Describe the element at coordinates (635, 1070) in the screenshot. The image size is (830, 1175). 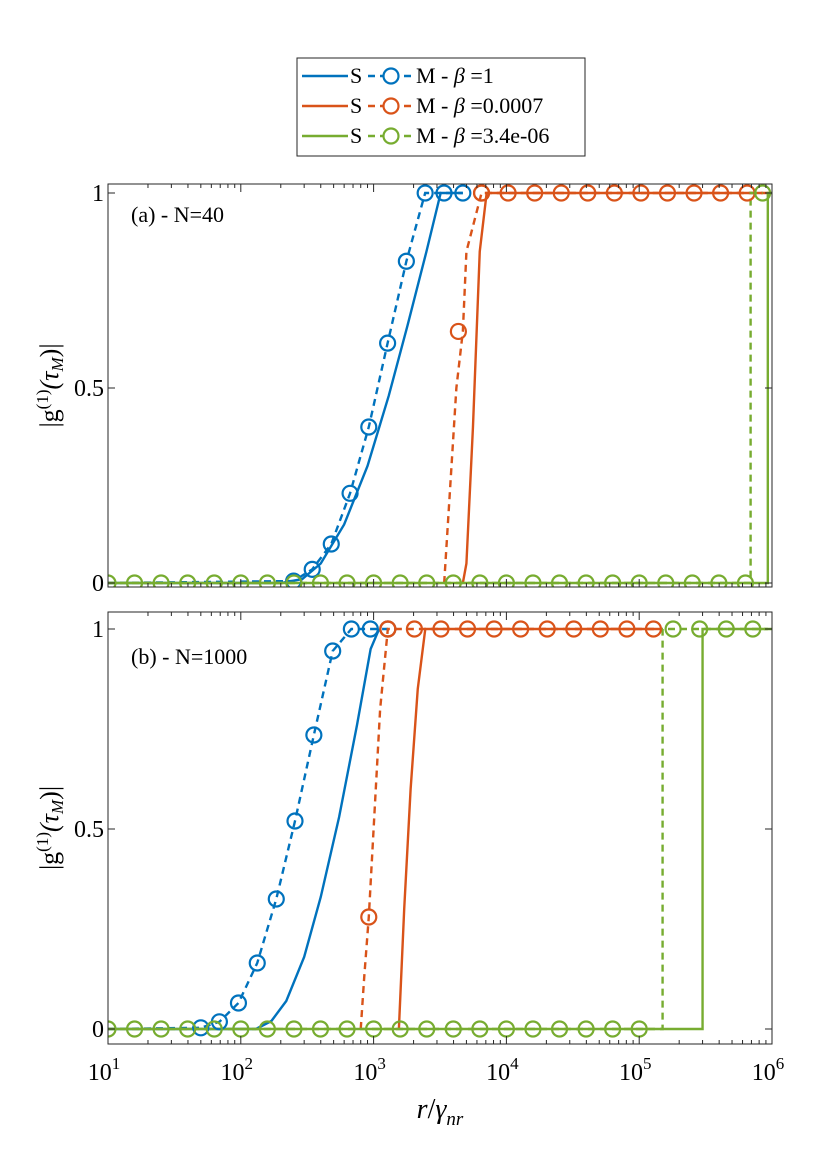
I see `x-tick-label-4: 10⁵` at that location.